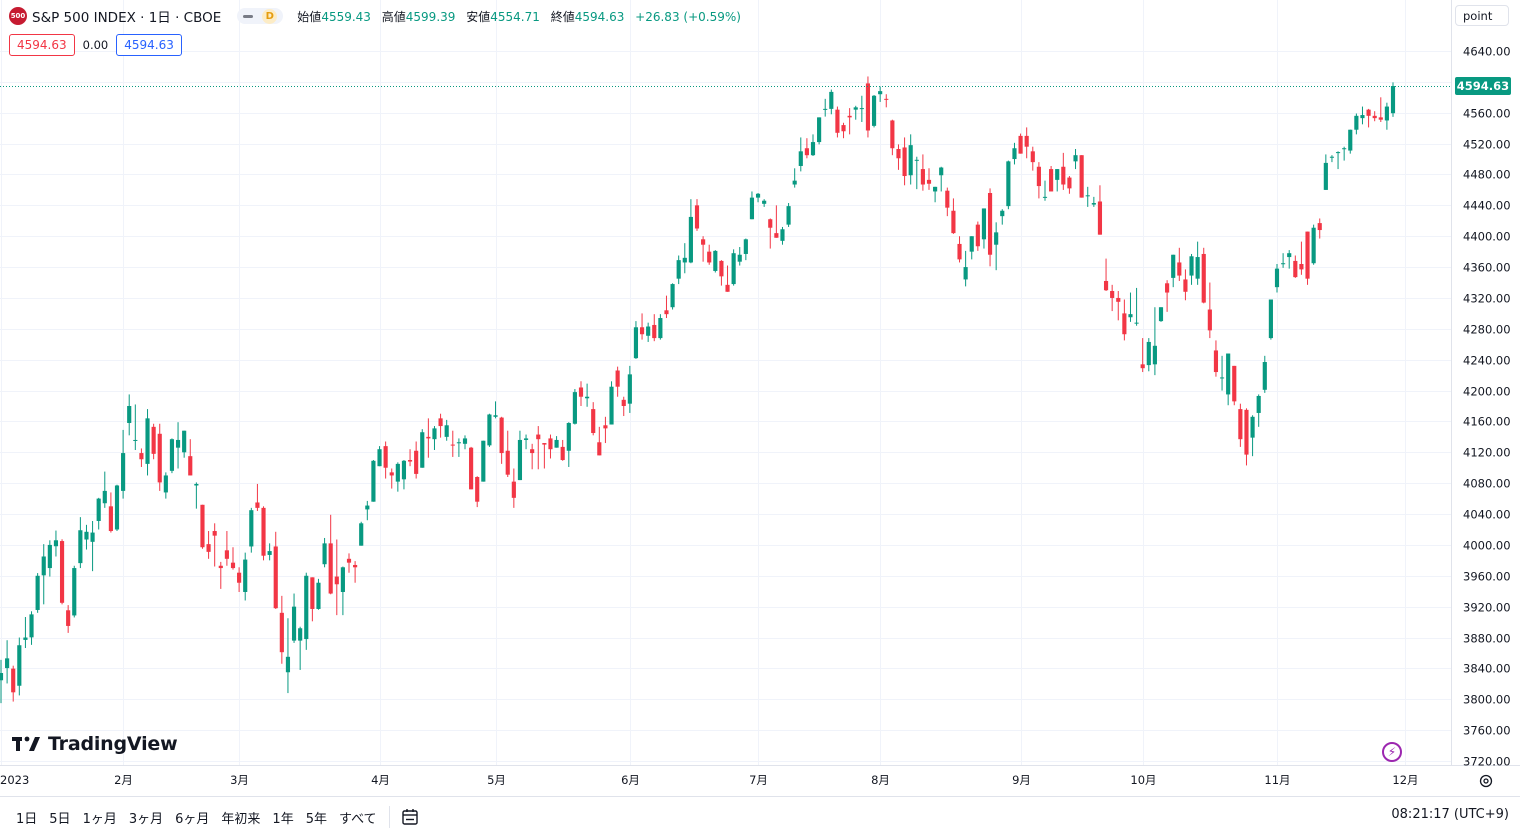 The image size is (1520, 836). Describe the element at coordinates (1487, 484) in the screenshot. I see `price-tick-label: 4080.00` at that location.